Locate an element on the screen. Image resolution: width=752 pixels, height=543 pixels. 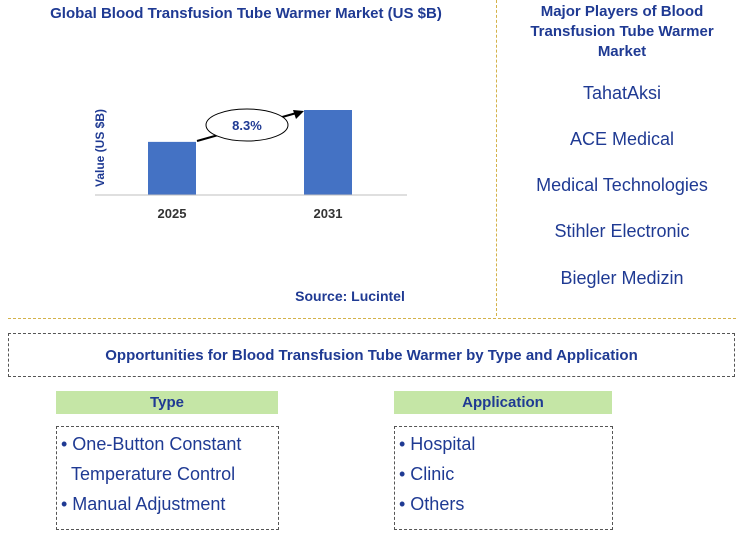
application-header-label: Application is located at coordinates (503, 402).